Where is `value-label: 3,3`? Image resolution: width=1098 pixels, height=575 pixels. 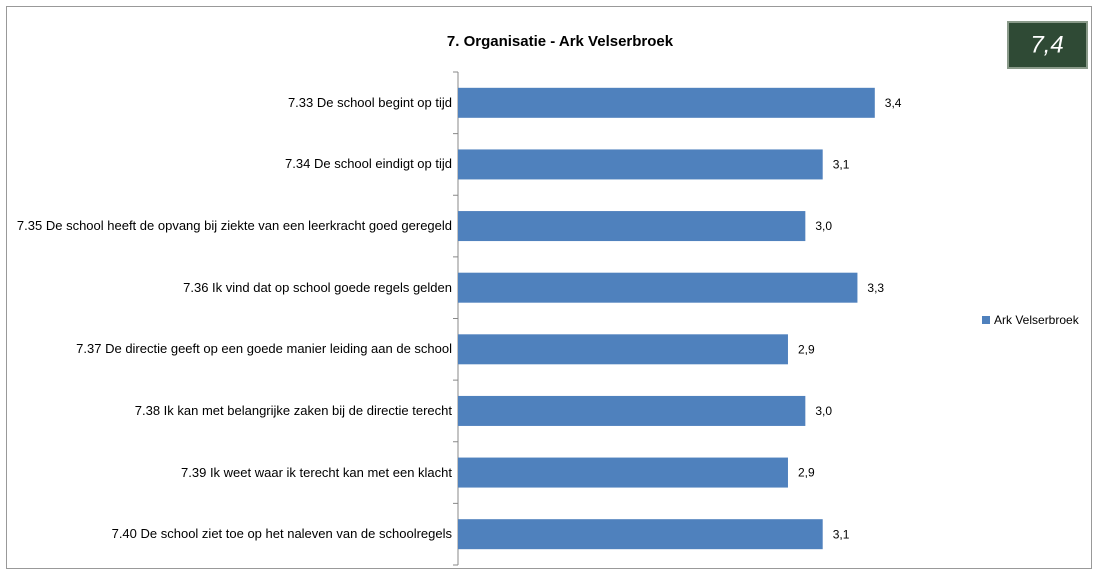
value-label: 3,3 is located at coordinates (875, 288).